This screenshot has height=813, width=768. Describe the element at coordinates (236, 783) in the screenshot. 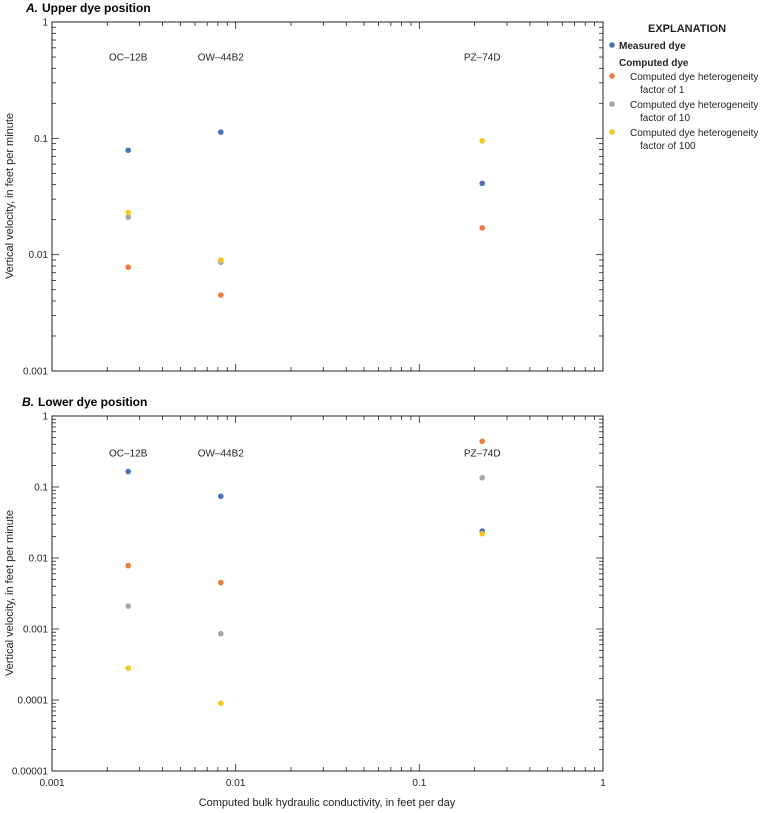

I see `x-tick-label: 0.01` at that location.